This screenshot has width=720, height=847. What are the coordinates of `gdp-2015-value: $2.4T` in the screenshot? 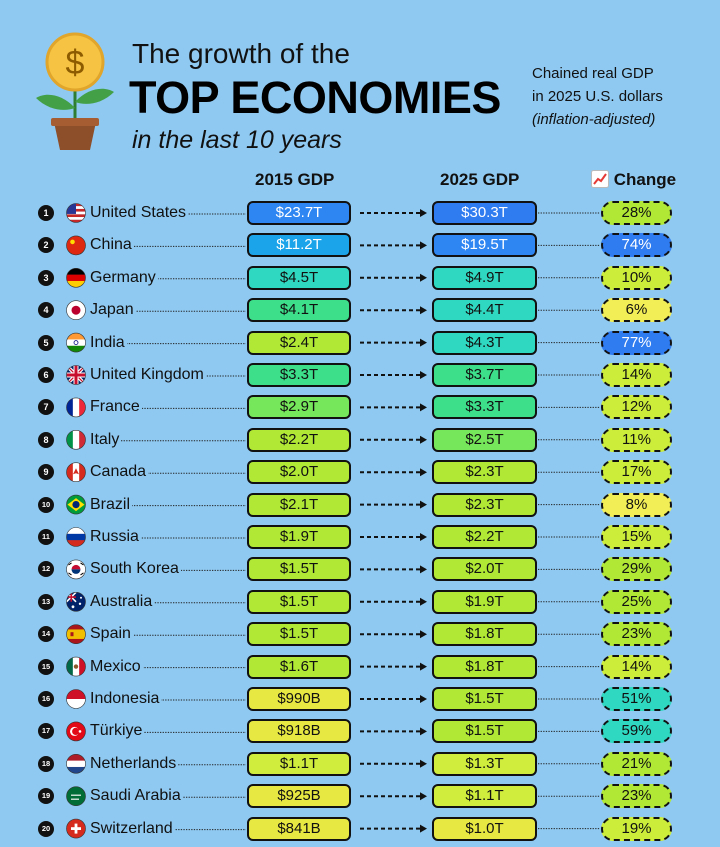 It's located at (299, 342).